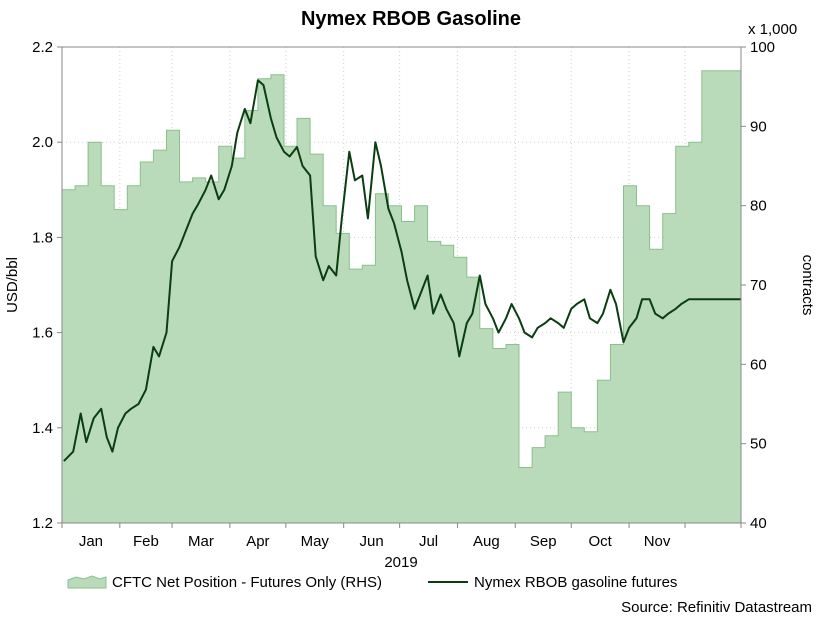 The width and height of the screenshot is (822, 626). I want to click on left-tick-label: 1.2, so click(42, 523).